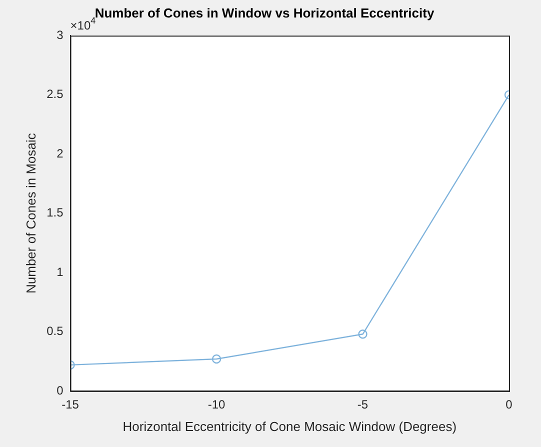 This screenshot has width=541, height=447. What do you see at coordinates (55, 213) in the screenshot?
I see `y-tick-label: 1.5` at bounding box center [55, 213].